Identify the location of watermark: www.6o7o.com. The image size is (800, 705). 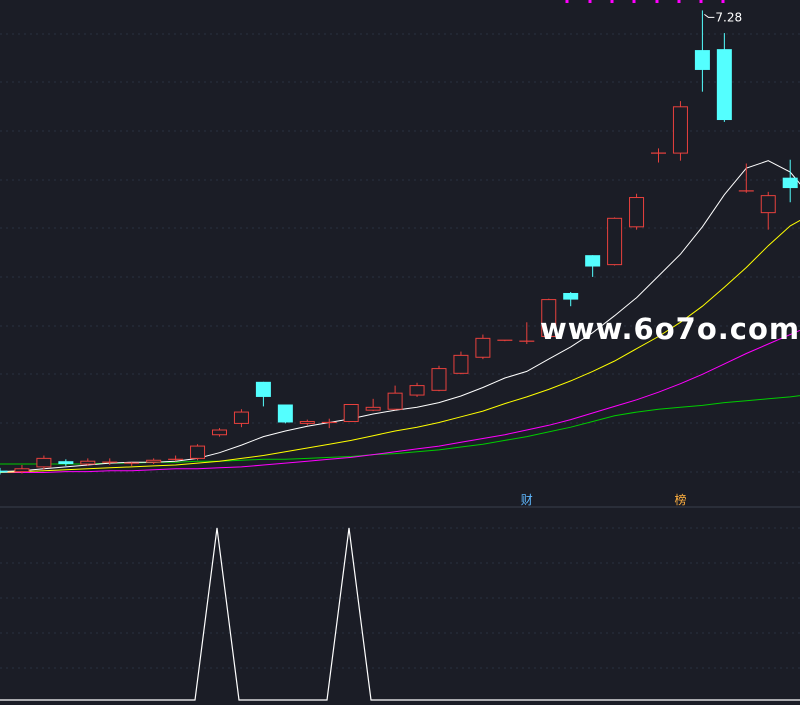
(670, 329).